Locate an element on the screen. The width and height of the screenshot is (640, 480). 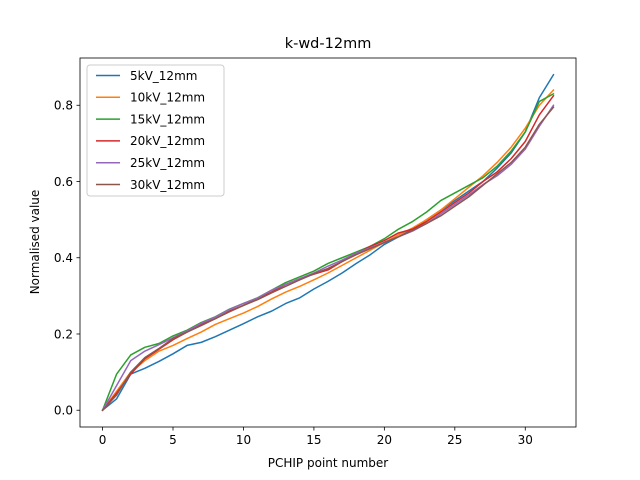
legend-label-0: 5kV_12mm is located at coordinates (163, 76).